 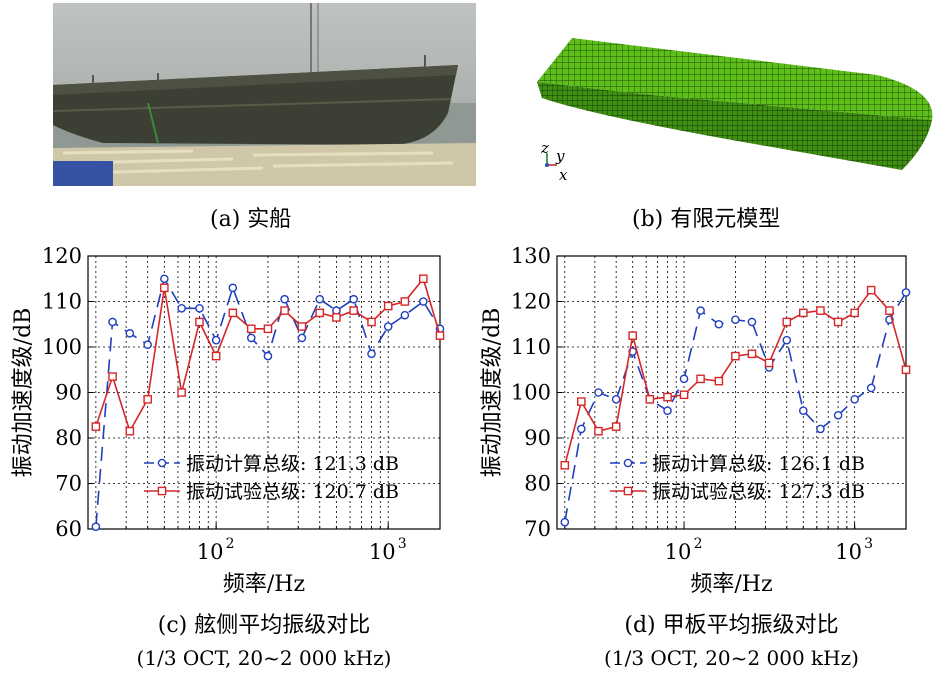 What do you see at coordinates (264, 658) in the screenshot?
I see `chart-subcaption: (1/3 OCT, 20~2 000 kHz)` at bounding box center [264, 658].